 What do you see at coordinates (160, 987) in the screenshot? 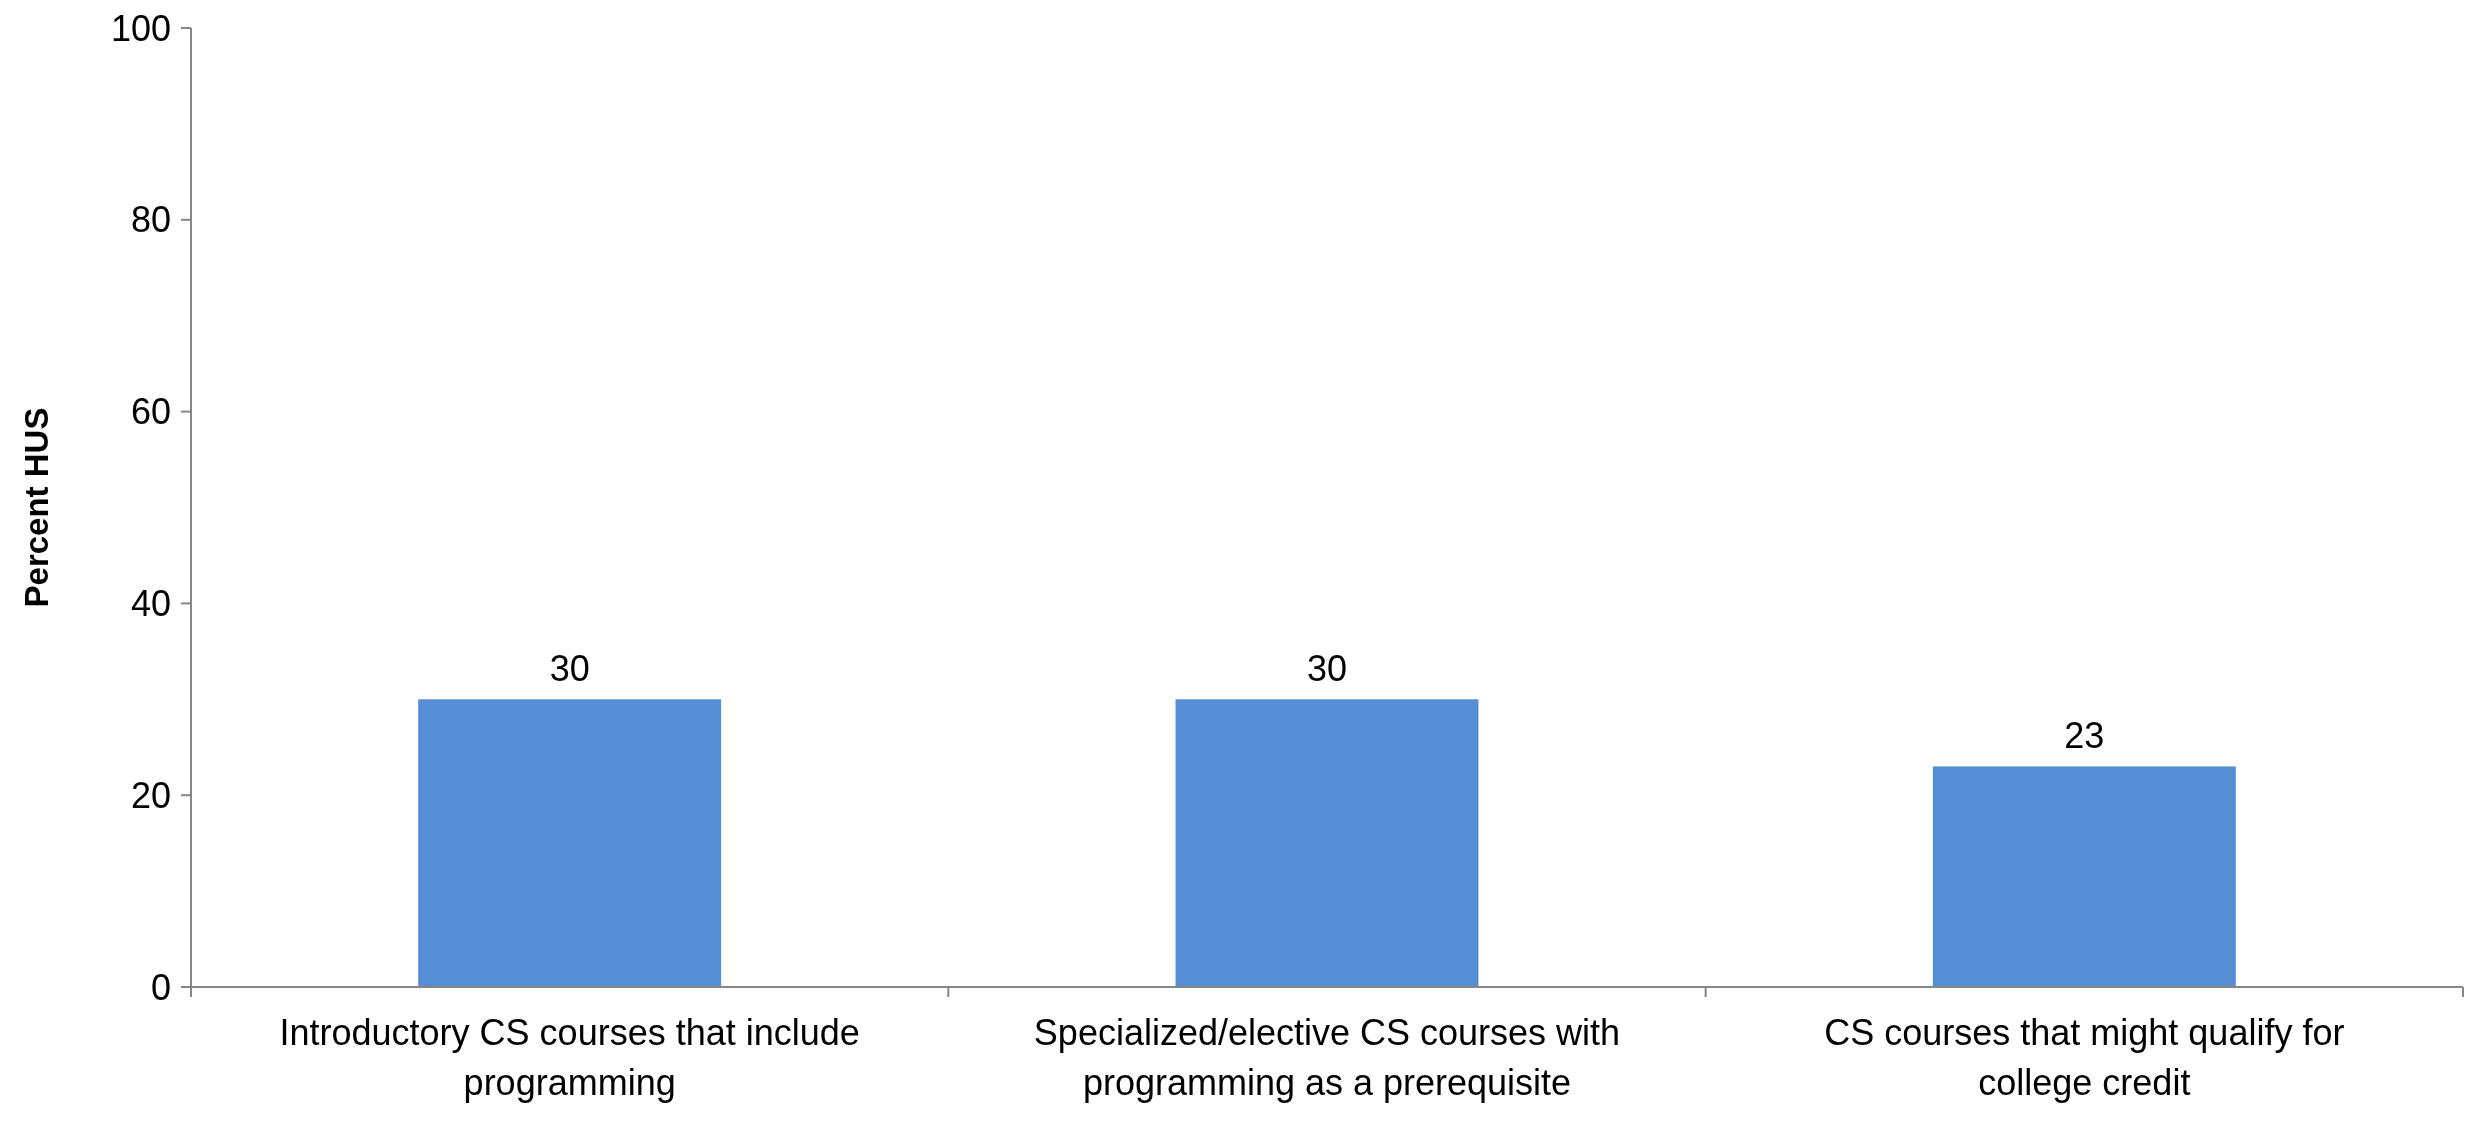
I see `y-tick-label: 0` at bounding box center [160, 987].